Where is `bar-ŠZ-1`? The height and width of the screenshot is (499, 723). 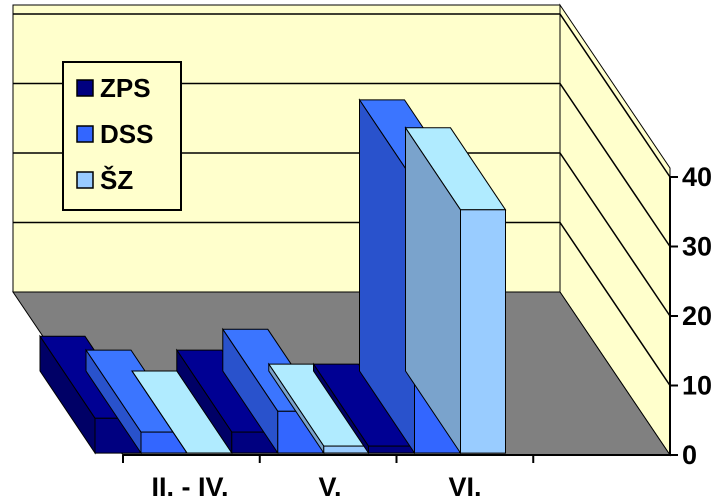 bar-ŠZ-1 is located at coordinates (318, 408).